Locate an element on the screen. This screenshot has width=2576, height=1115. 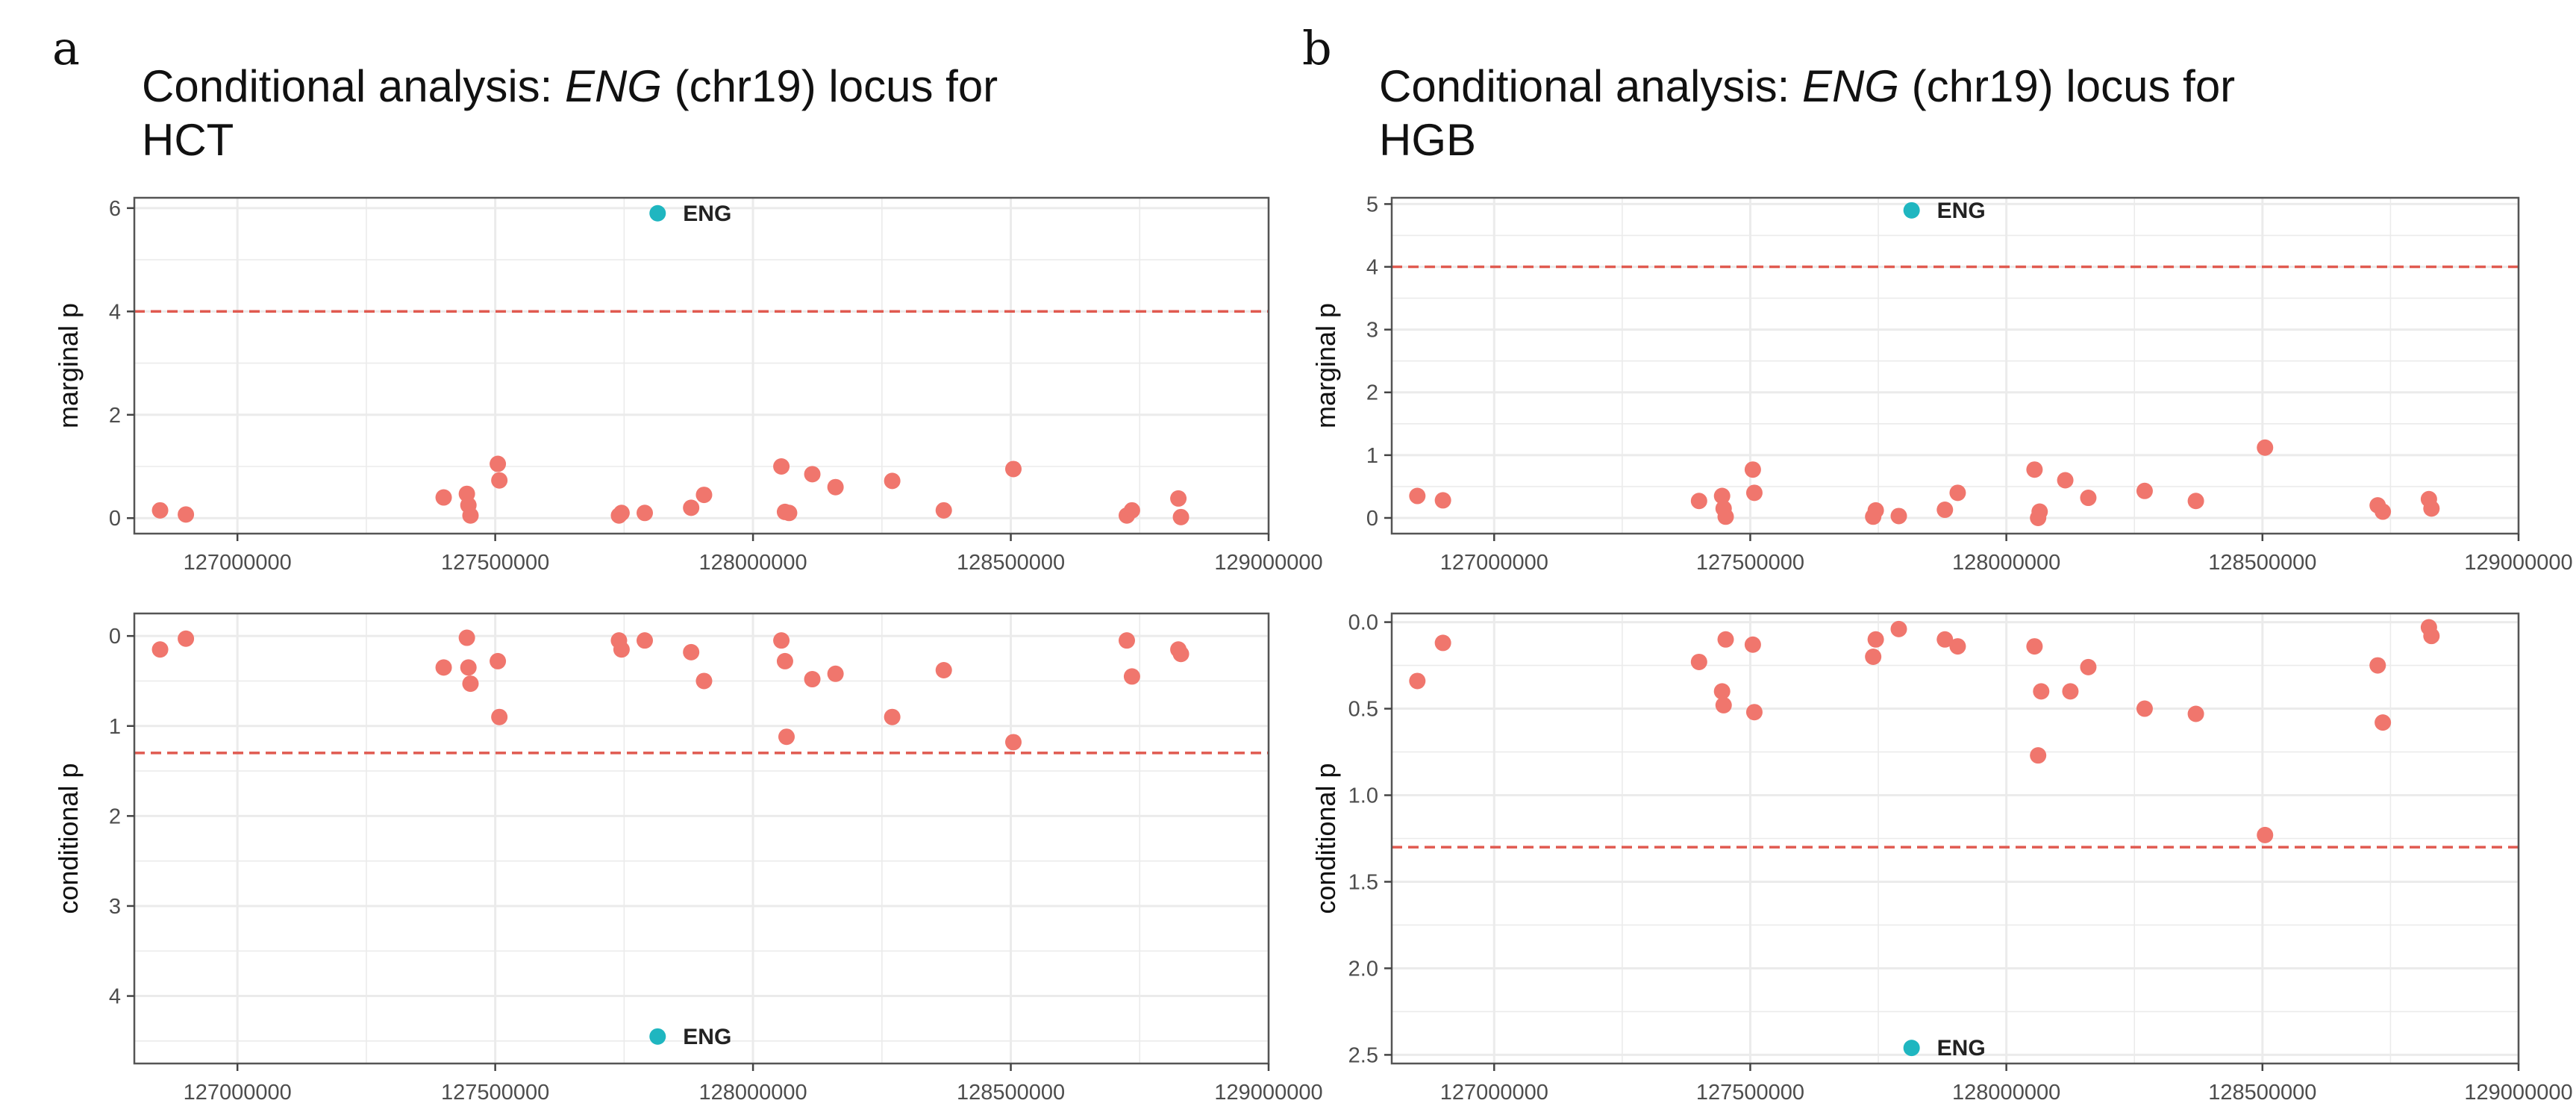
y-tick-label: 0 is located at coordinates (115, 519).